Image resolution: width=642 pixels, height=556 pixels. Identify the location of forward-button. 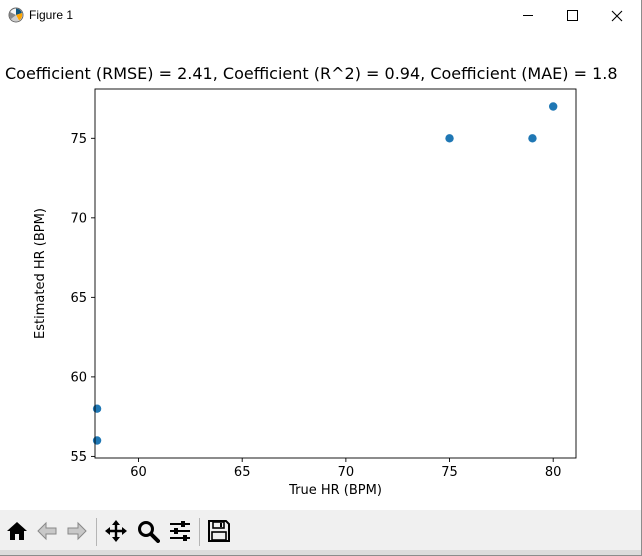
(77, 531).